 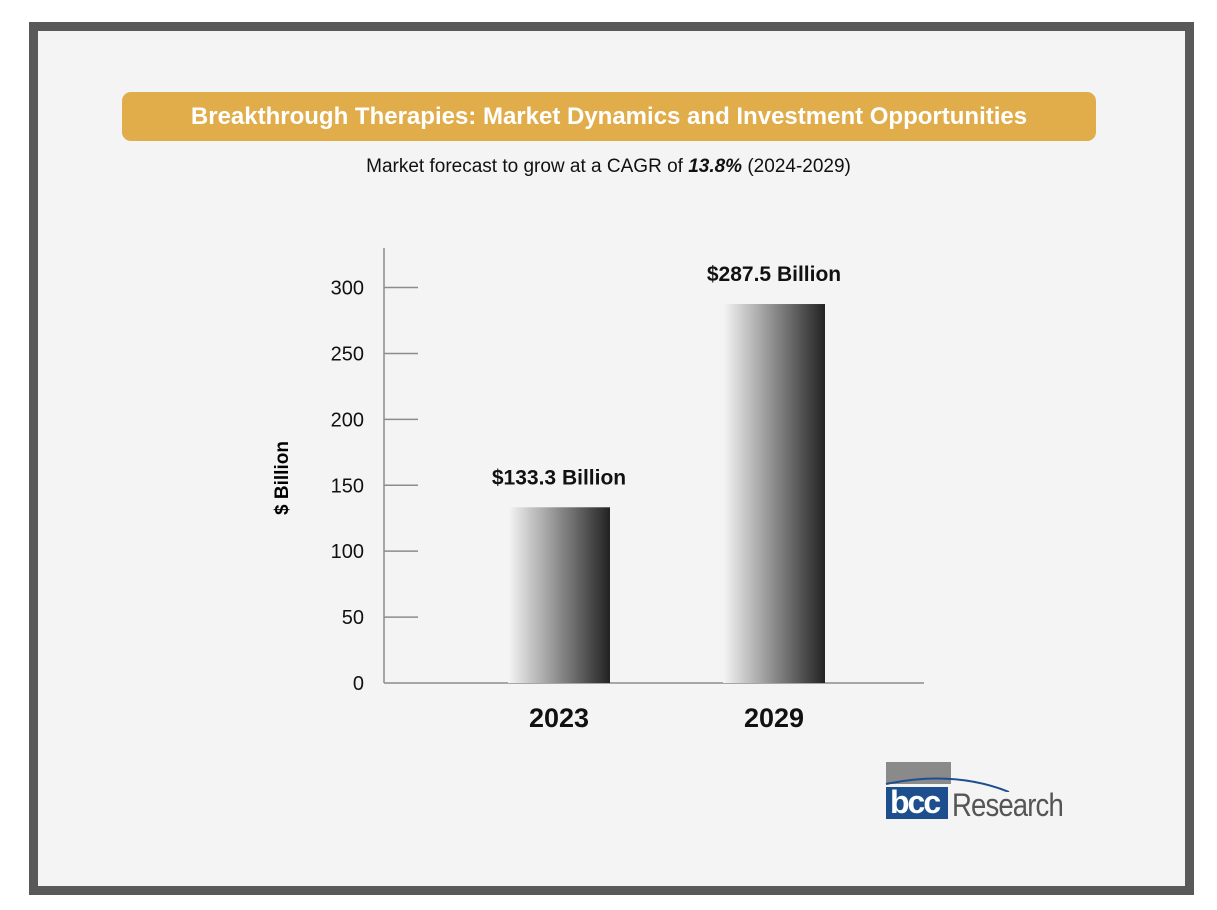 I want to click on subtitle-prefix: Market forecast to grow at a CAGR of, so click(x=527, y=166).